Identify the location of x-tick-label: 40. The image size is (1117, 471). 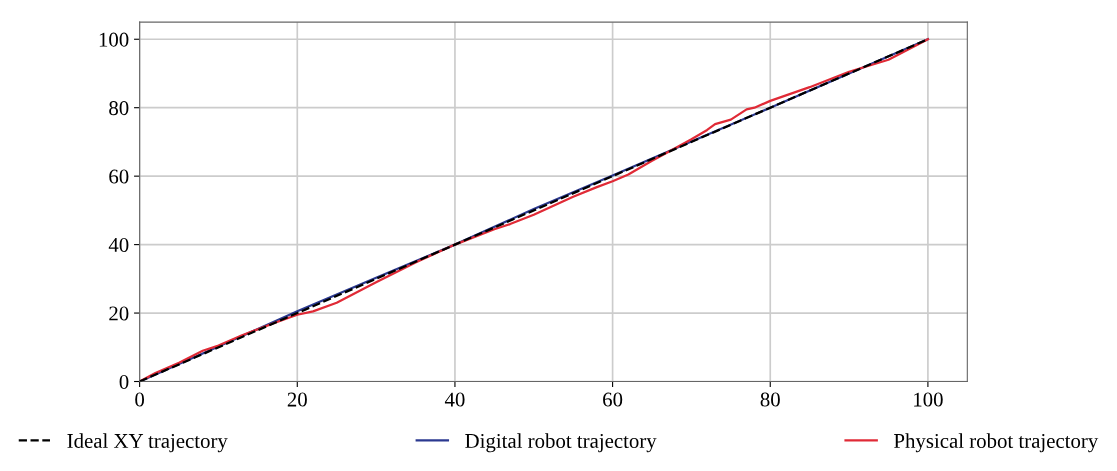
(454, 399).